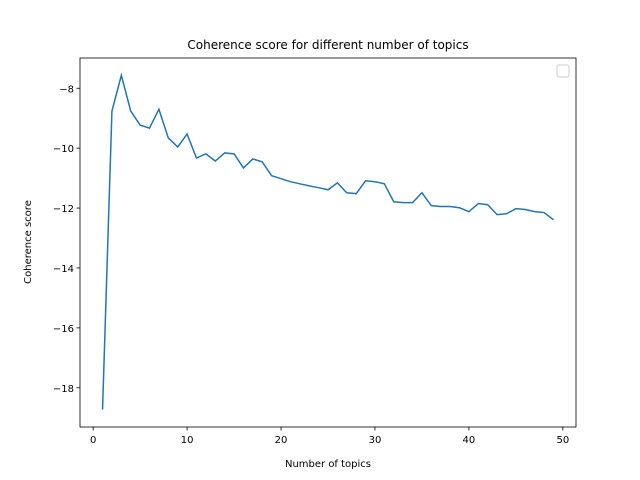 This screenshot has width=640, height=480. What do you see at coordinates (562, 440) in the screenshot?
I see `x-tick-label: 50` at bounding box center [562, 440].